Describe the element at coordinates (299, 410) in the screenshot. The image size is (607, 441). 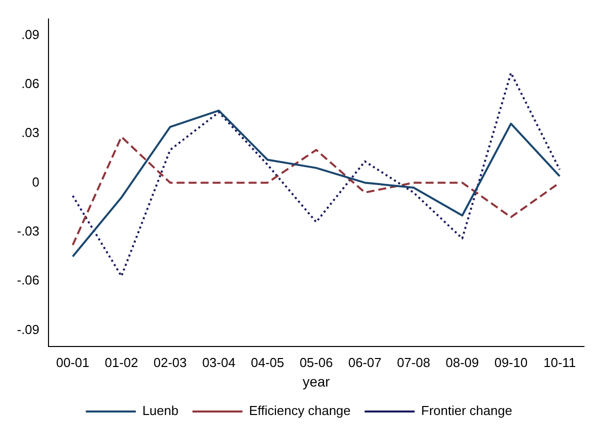
I see `legend-label: Efficiency change` at that location.